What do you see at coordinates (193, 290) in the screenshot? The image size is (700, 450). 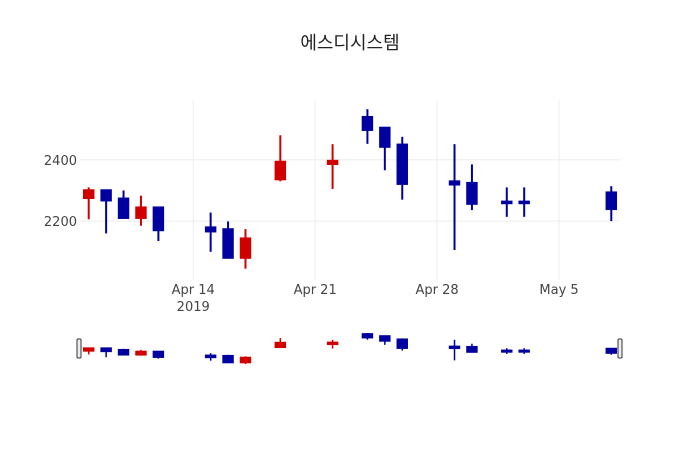 I see `x-tick-label: Apr 14` at bounding box center [193, 290].